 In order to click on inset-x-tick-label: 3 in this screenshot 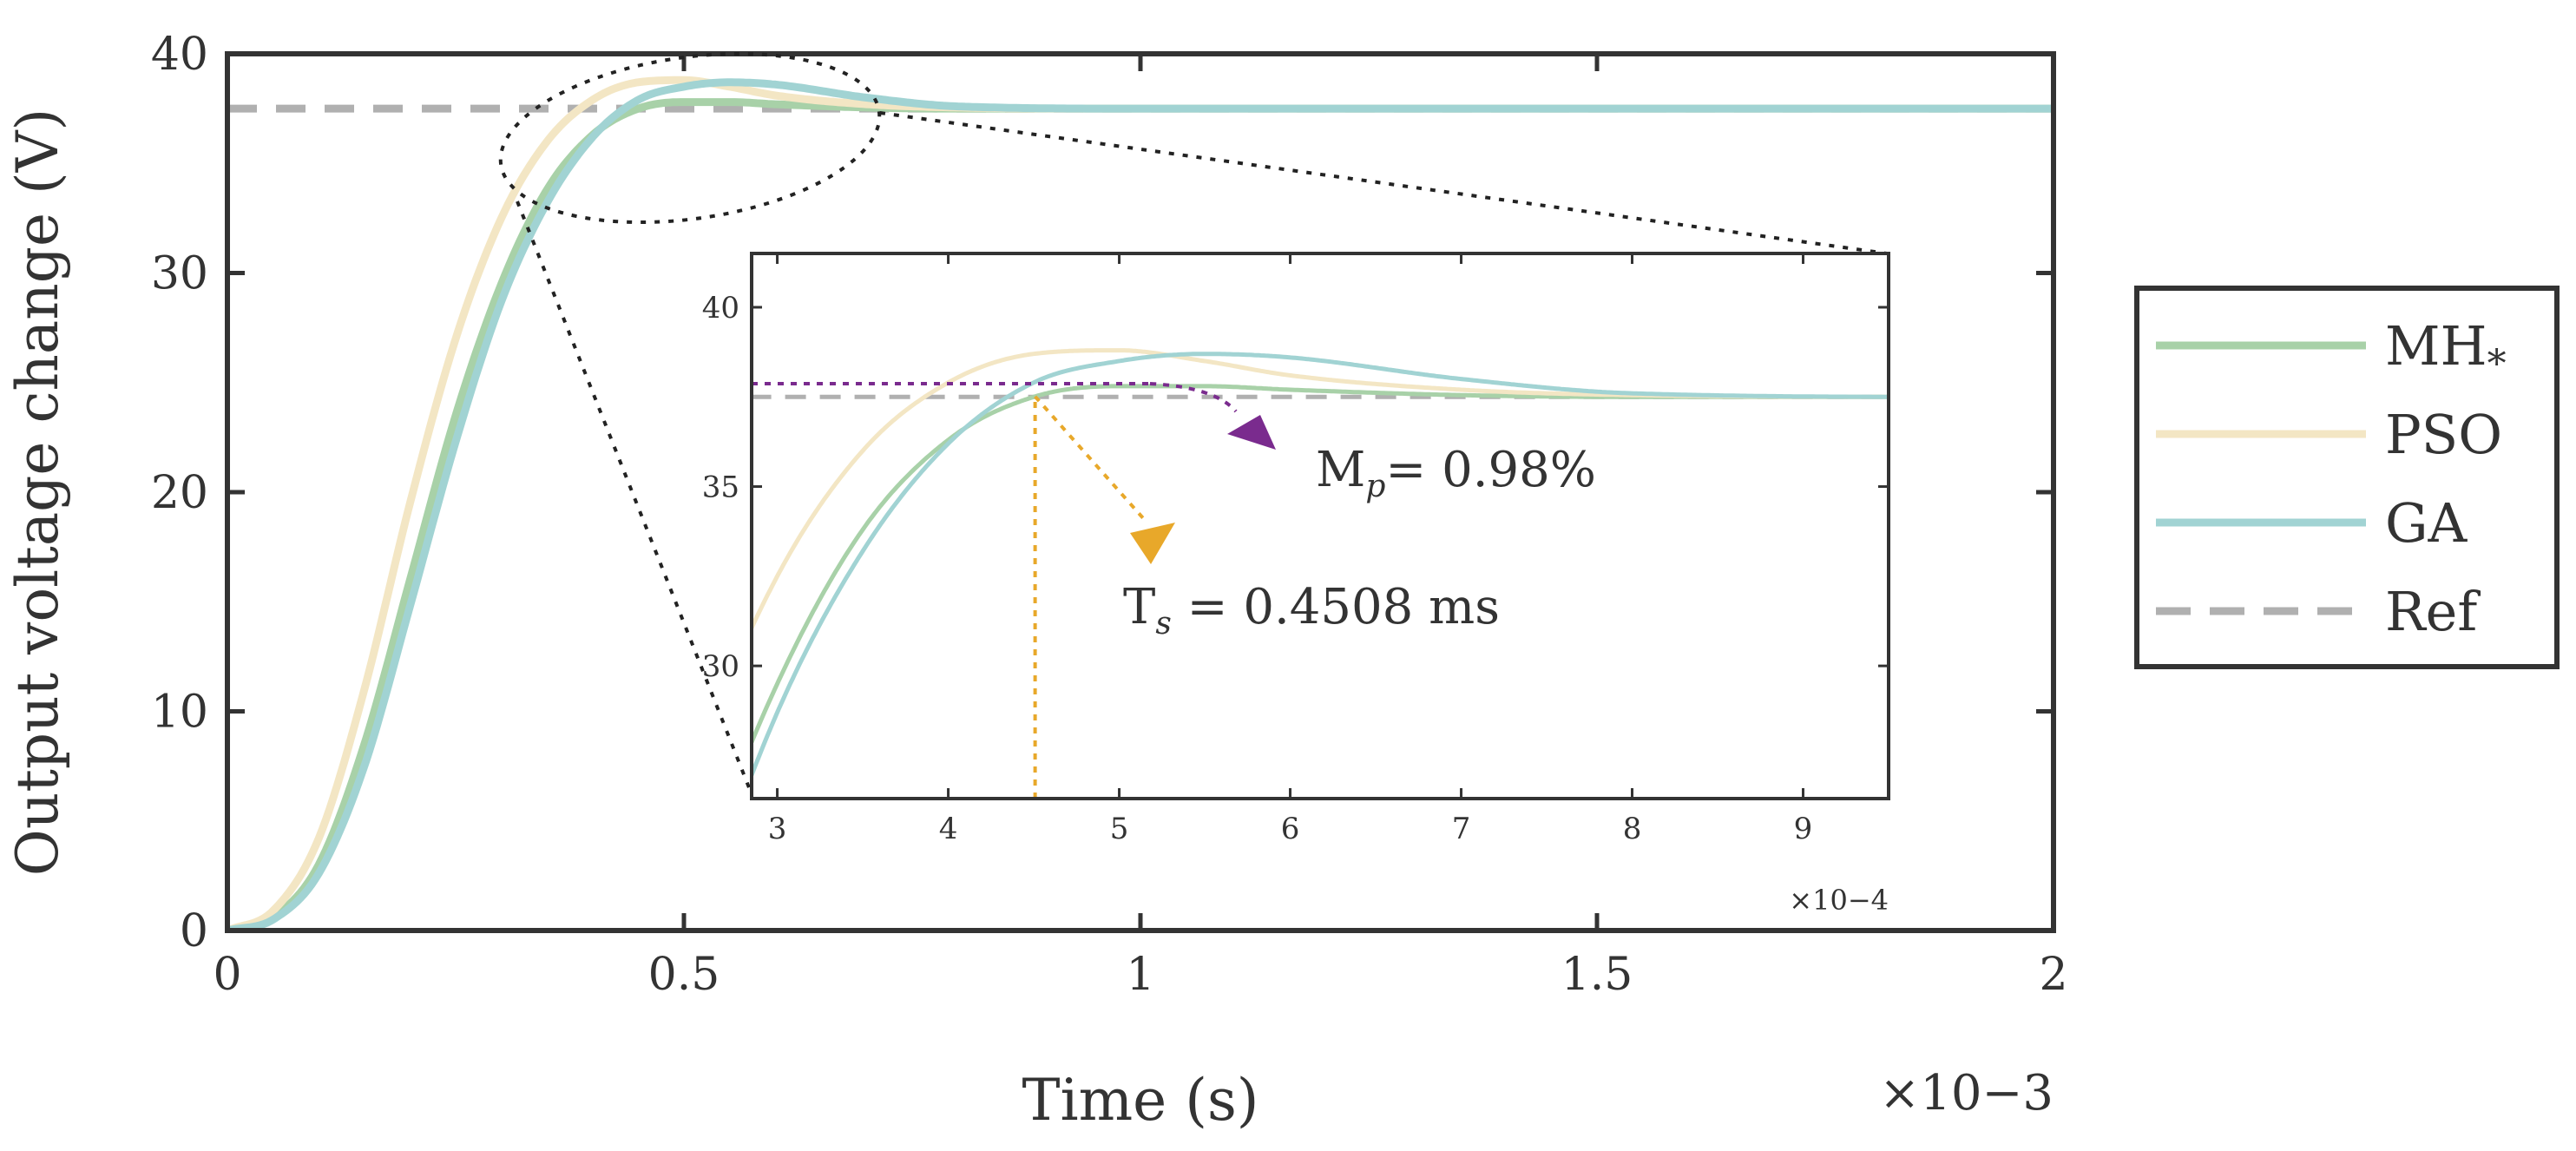, I will do `click(777, 829)`.